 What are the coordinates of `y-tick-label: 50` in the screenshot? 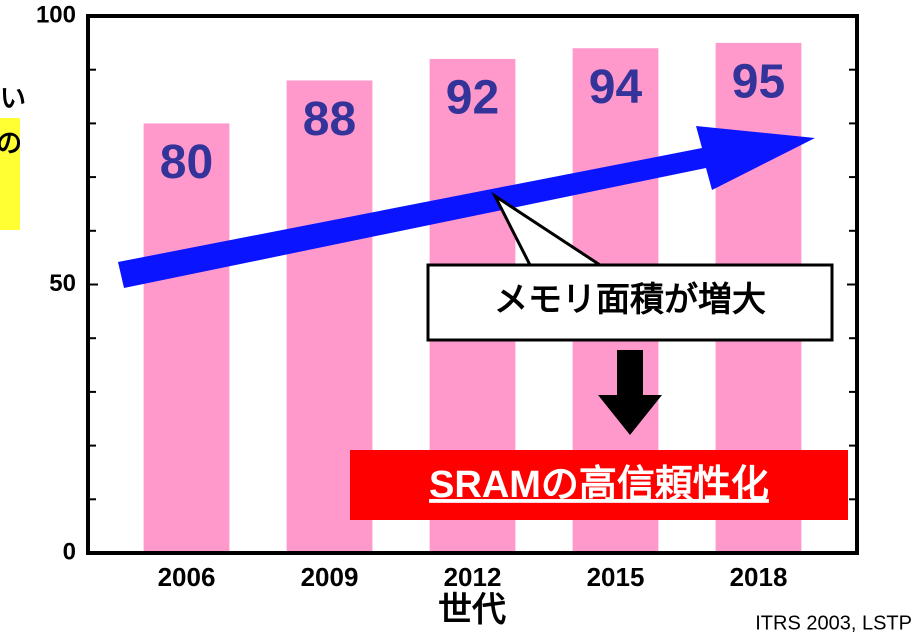 It's located at (62, 283).